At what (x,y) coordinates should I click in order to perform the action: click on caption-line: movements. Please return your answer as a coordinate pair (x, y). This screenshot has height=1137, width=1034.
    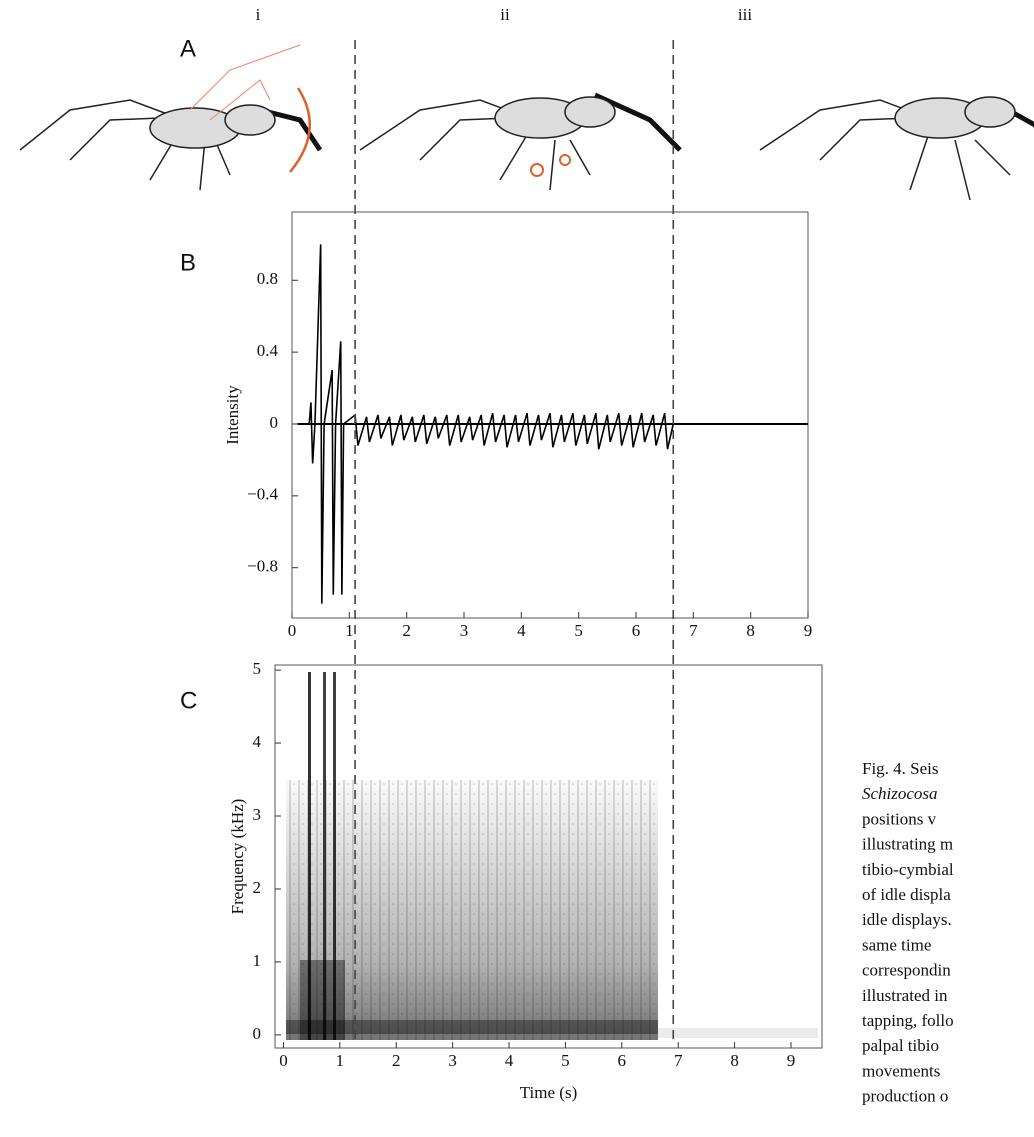
    Looking at the image, I should click on (901, 1070).